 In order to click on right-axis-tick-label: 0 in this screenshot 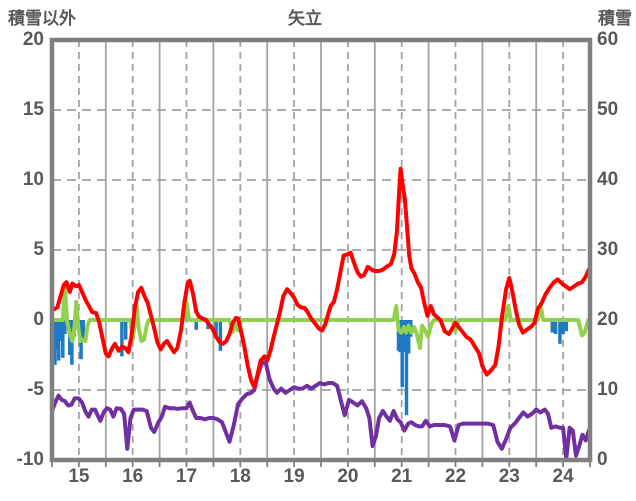, I will do `click(602, 459)`.